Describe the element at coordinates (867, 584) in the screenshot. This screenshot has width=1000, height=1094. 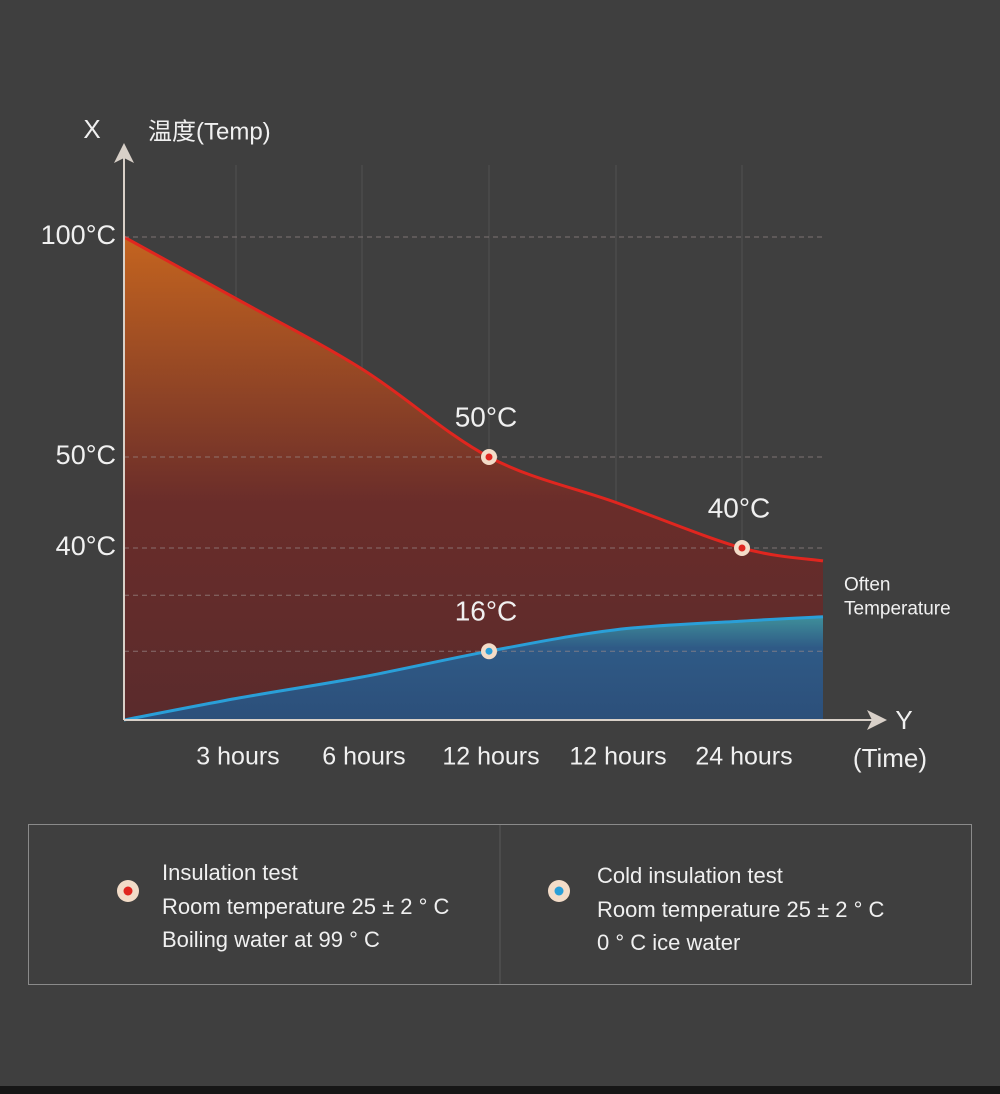
I see `reference-label: Often` at that location.